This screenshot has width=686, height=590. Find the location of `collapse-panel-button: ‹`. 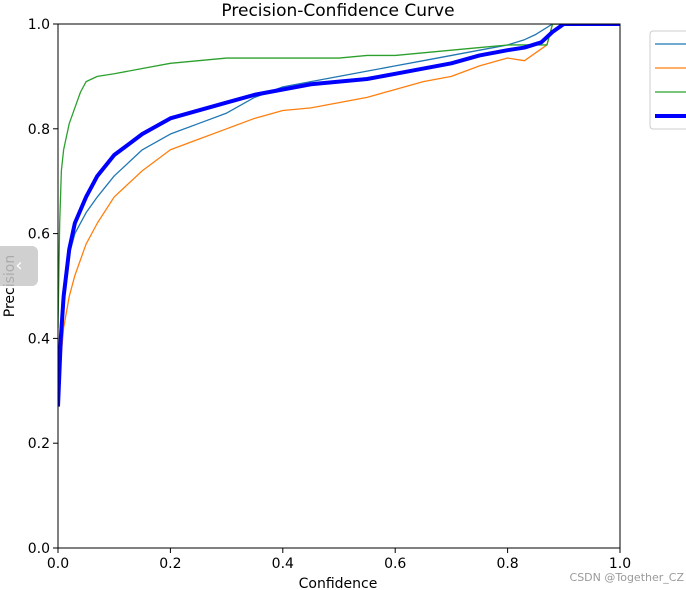

collapse-panel-button: ‹ is located at coordinates (19, 266).